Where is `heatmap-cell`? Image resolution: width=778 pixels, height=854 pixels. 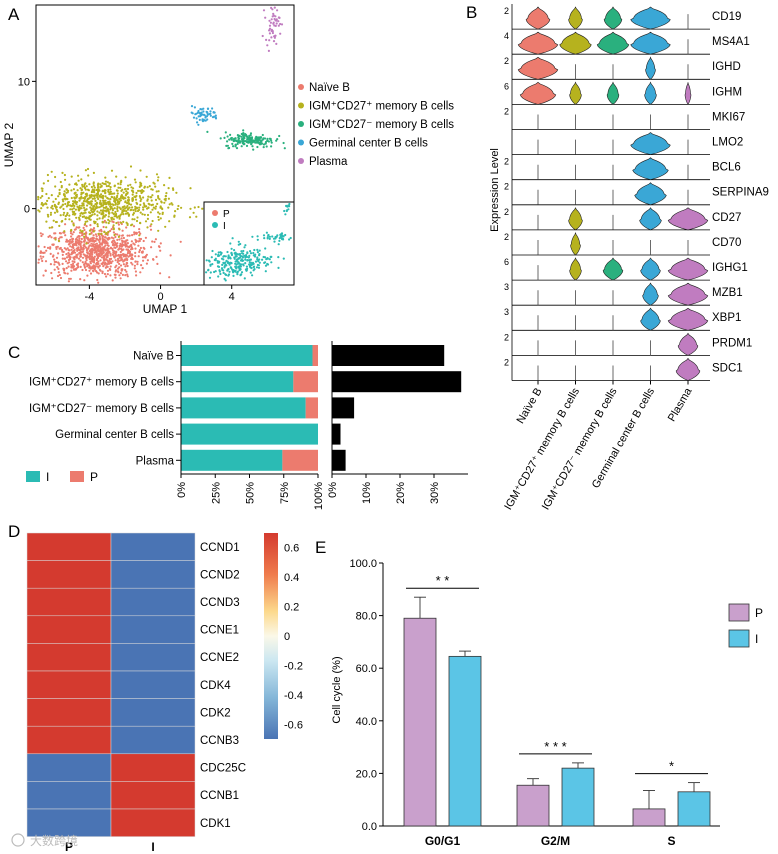
heatmap-cell is located at coordinates (69, 629).